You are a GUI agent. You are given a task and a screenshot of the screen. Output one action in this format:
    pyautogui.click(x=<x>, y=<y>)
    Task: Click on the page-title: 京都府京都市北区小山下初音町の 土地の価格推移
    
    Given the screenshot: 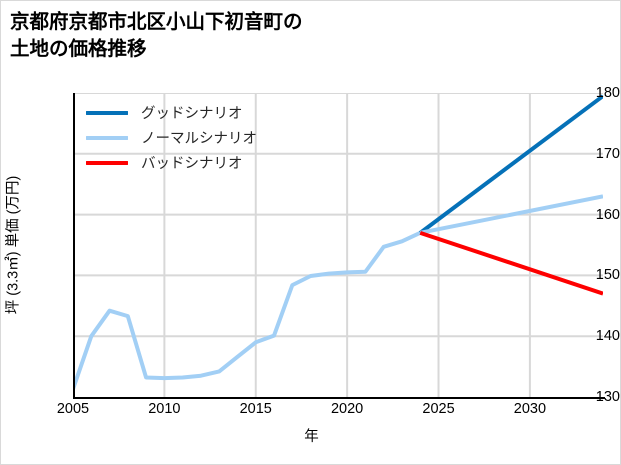 What is the action you would take?
    pyautogui.click(x=156, y=35)
    